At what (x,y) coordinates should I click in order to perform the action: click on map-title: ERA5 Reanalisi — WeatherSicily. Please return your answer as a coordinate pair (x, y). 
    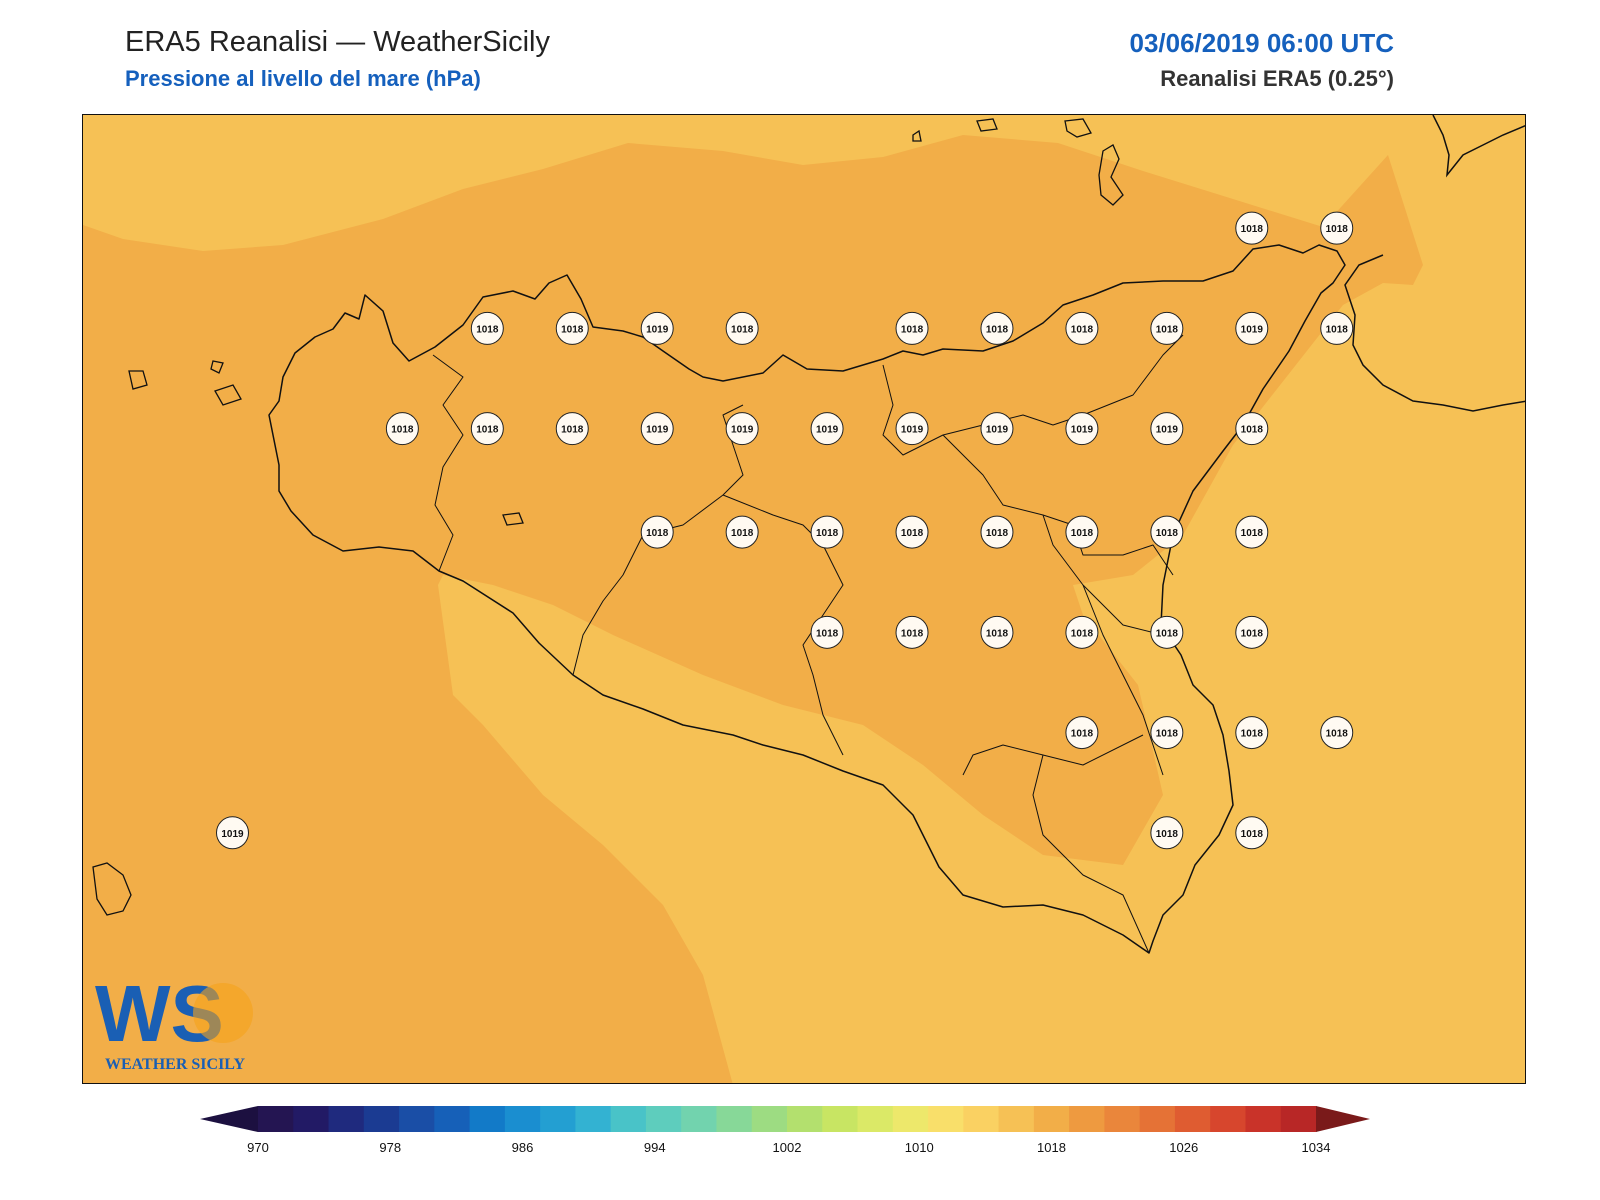
    Looking at the image, I should click on (337, 42).